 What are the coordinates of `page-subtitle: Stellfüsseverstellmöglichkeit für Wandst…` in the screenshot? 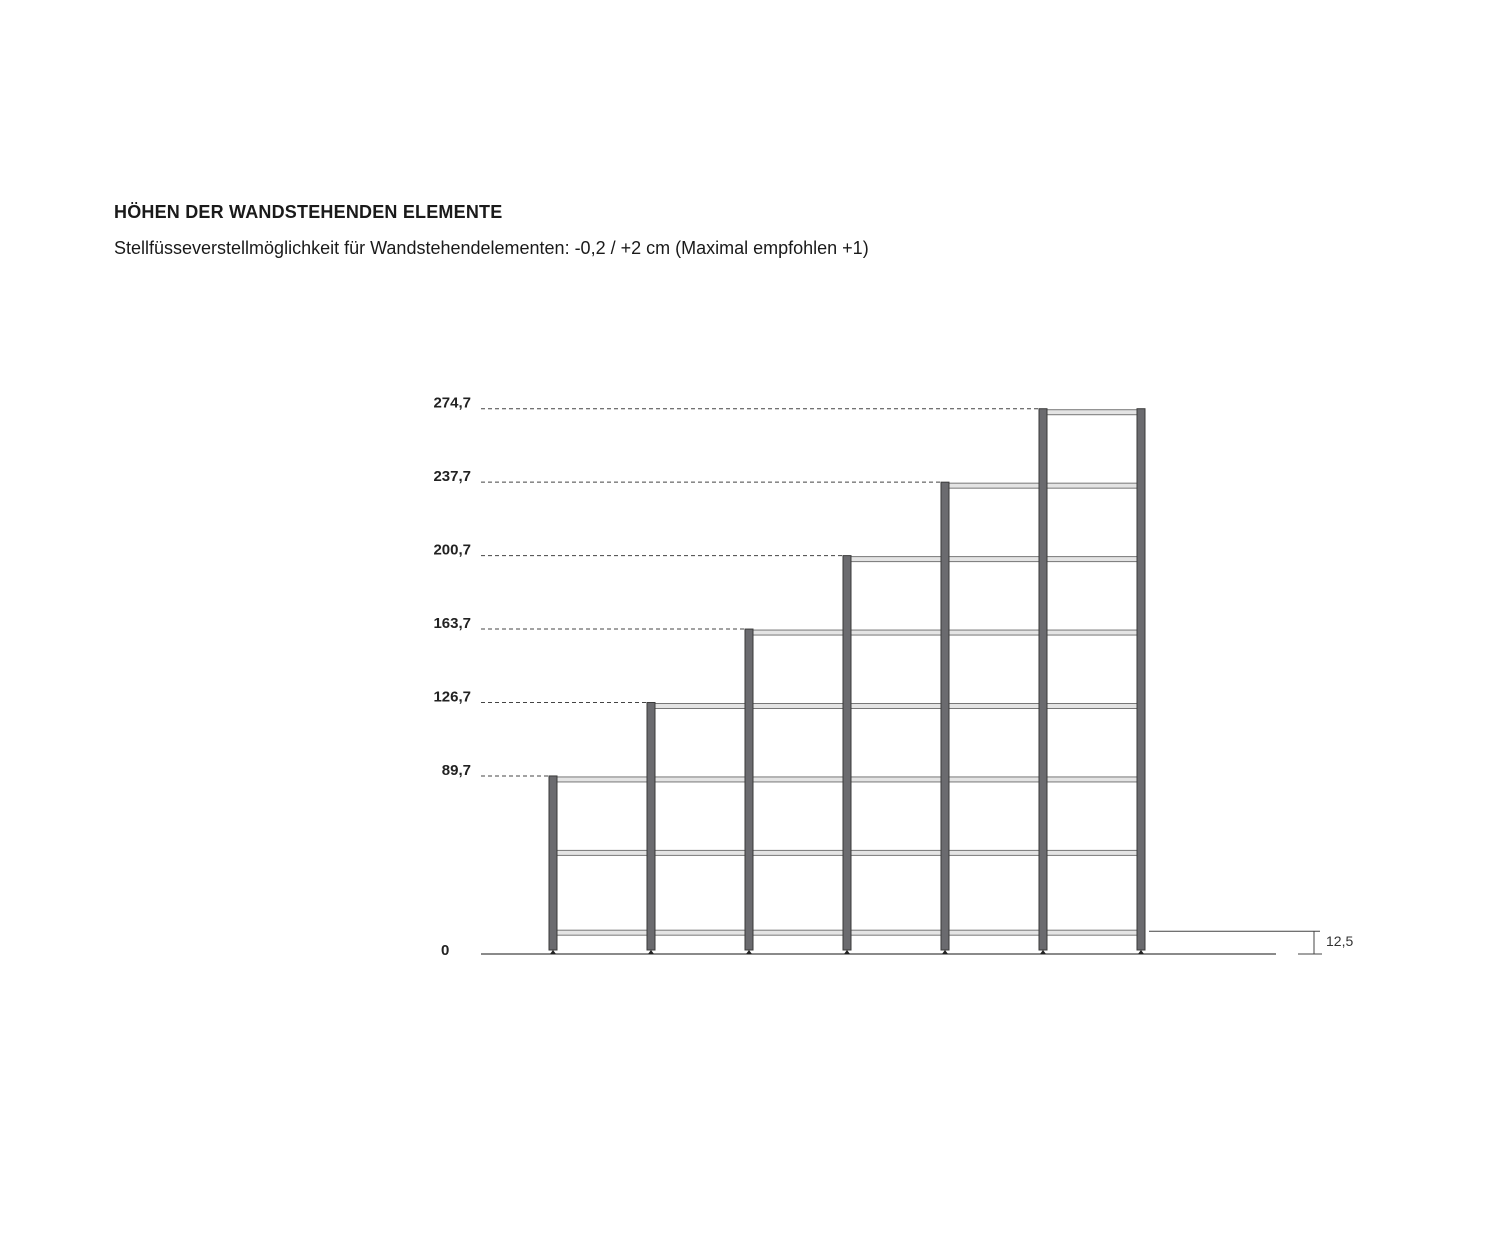 It's located at (491, 248).